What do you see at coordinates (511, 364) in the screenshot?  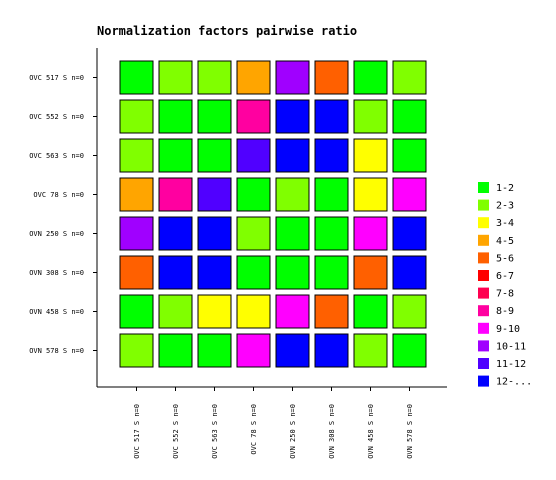 I see `legend-label: 11-12` at bounding box center [511, 364].